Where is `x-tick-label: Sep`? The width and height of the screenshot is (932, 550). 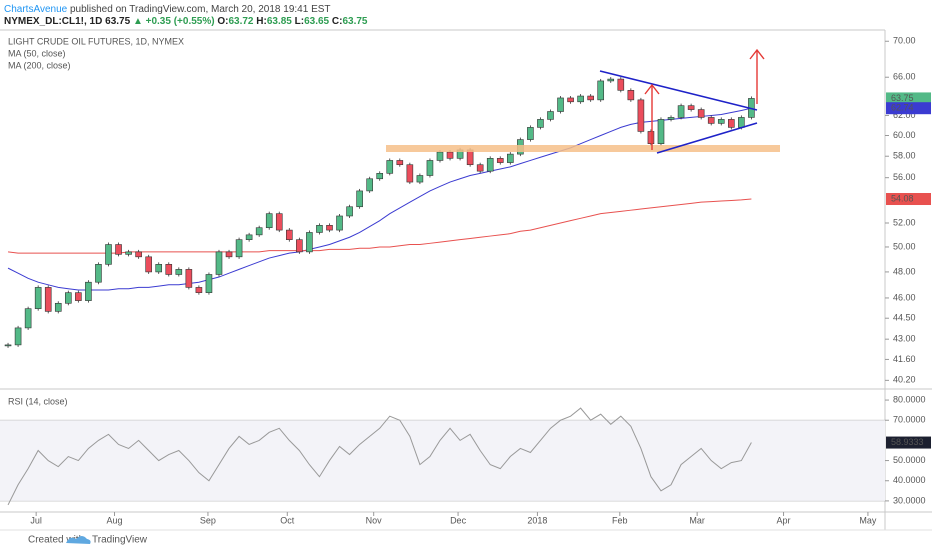
x-tick-label: Sep is located at coordinates (208, 520).